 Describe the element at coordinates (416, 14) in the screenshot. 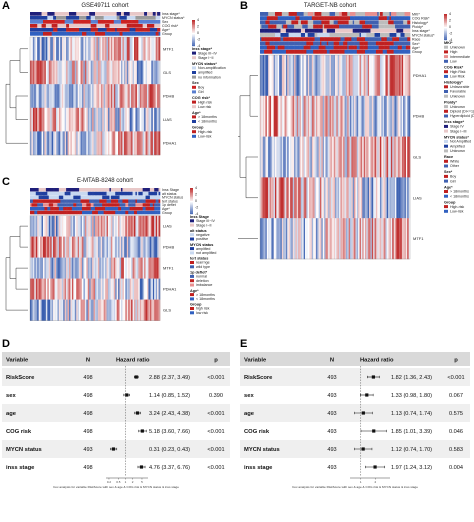

I see `annotation-track-label: MKI*` at that location.